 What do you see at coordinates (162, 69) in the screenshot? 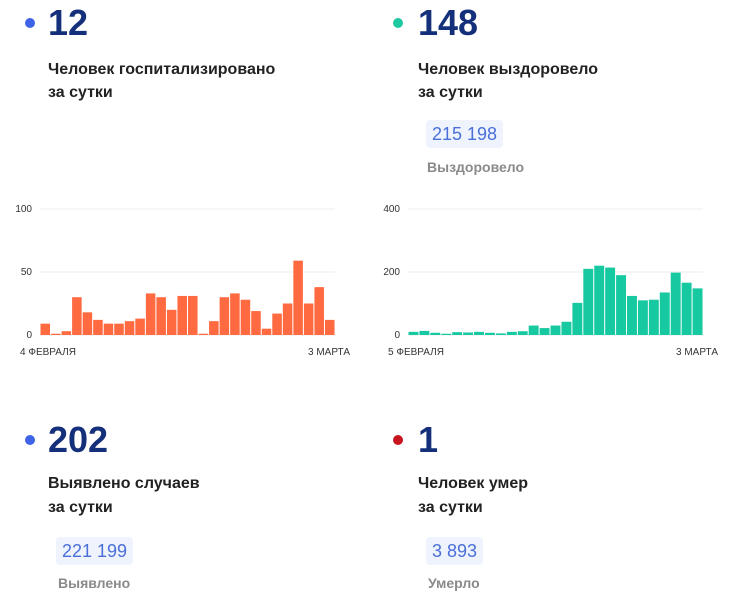
I see `hospitalized-label-1: Человек госпитализировано` at bounding box center [162, 69].